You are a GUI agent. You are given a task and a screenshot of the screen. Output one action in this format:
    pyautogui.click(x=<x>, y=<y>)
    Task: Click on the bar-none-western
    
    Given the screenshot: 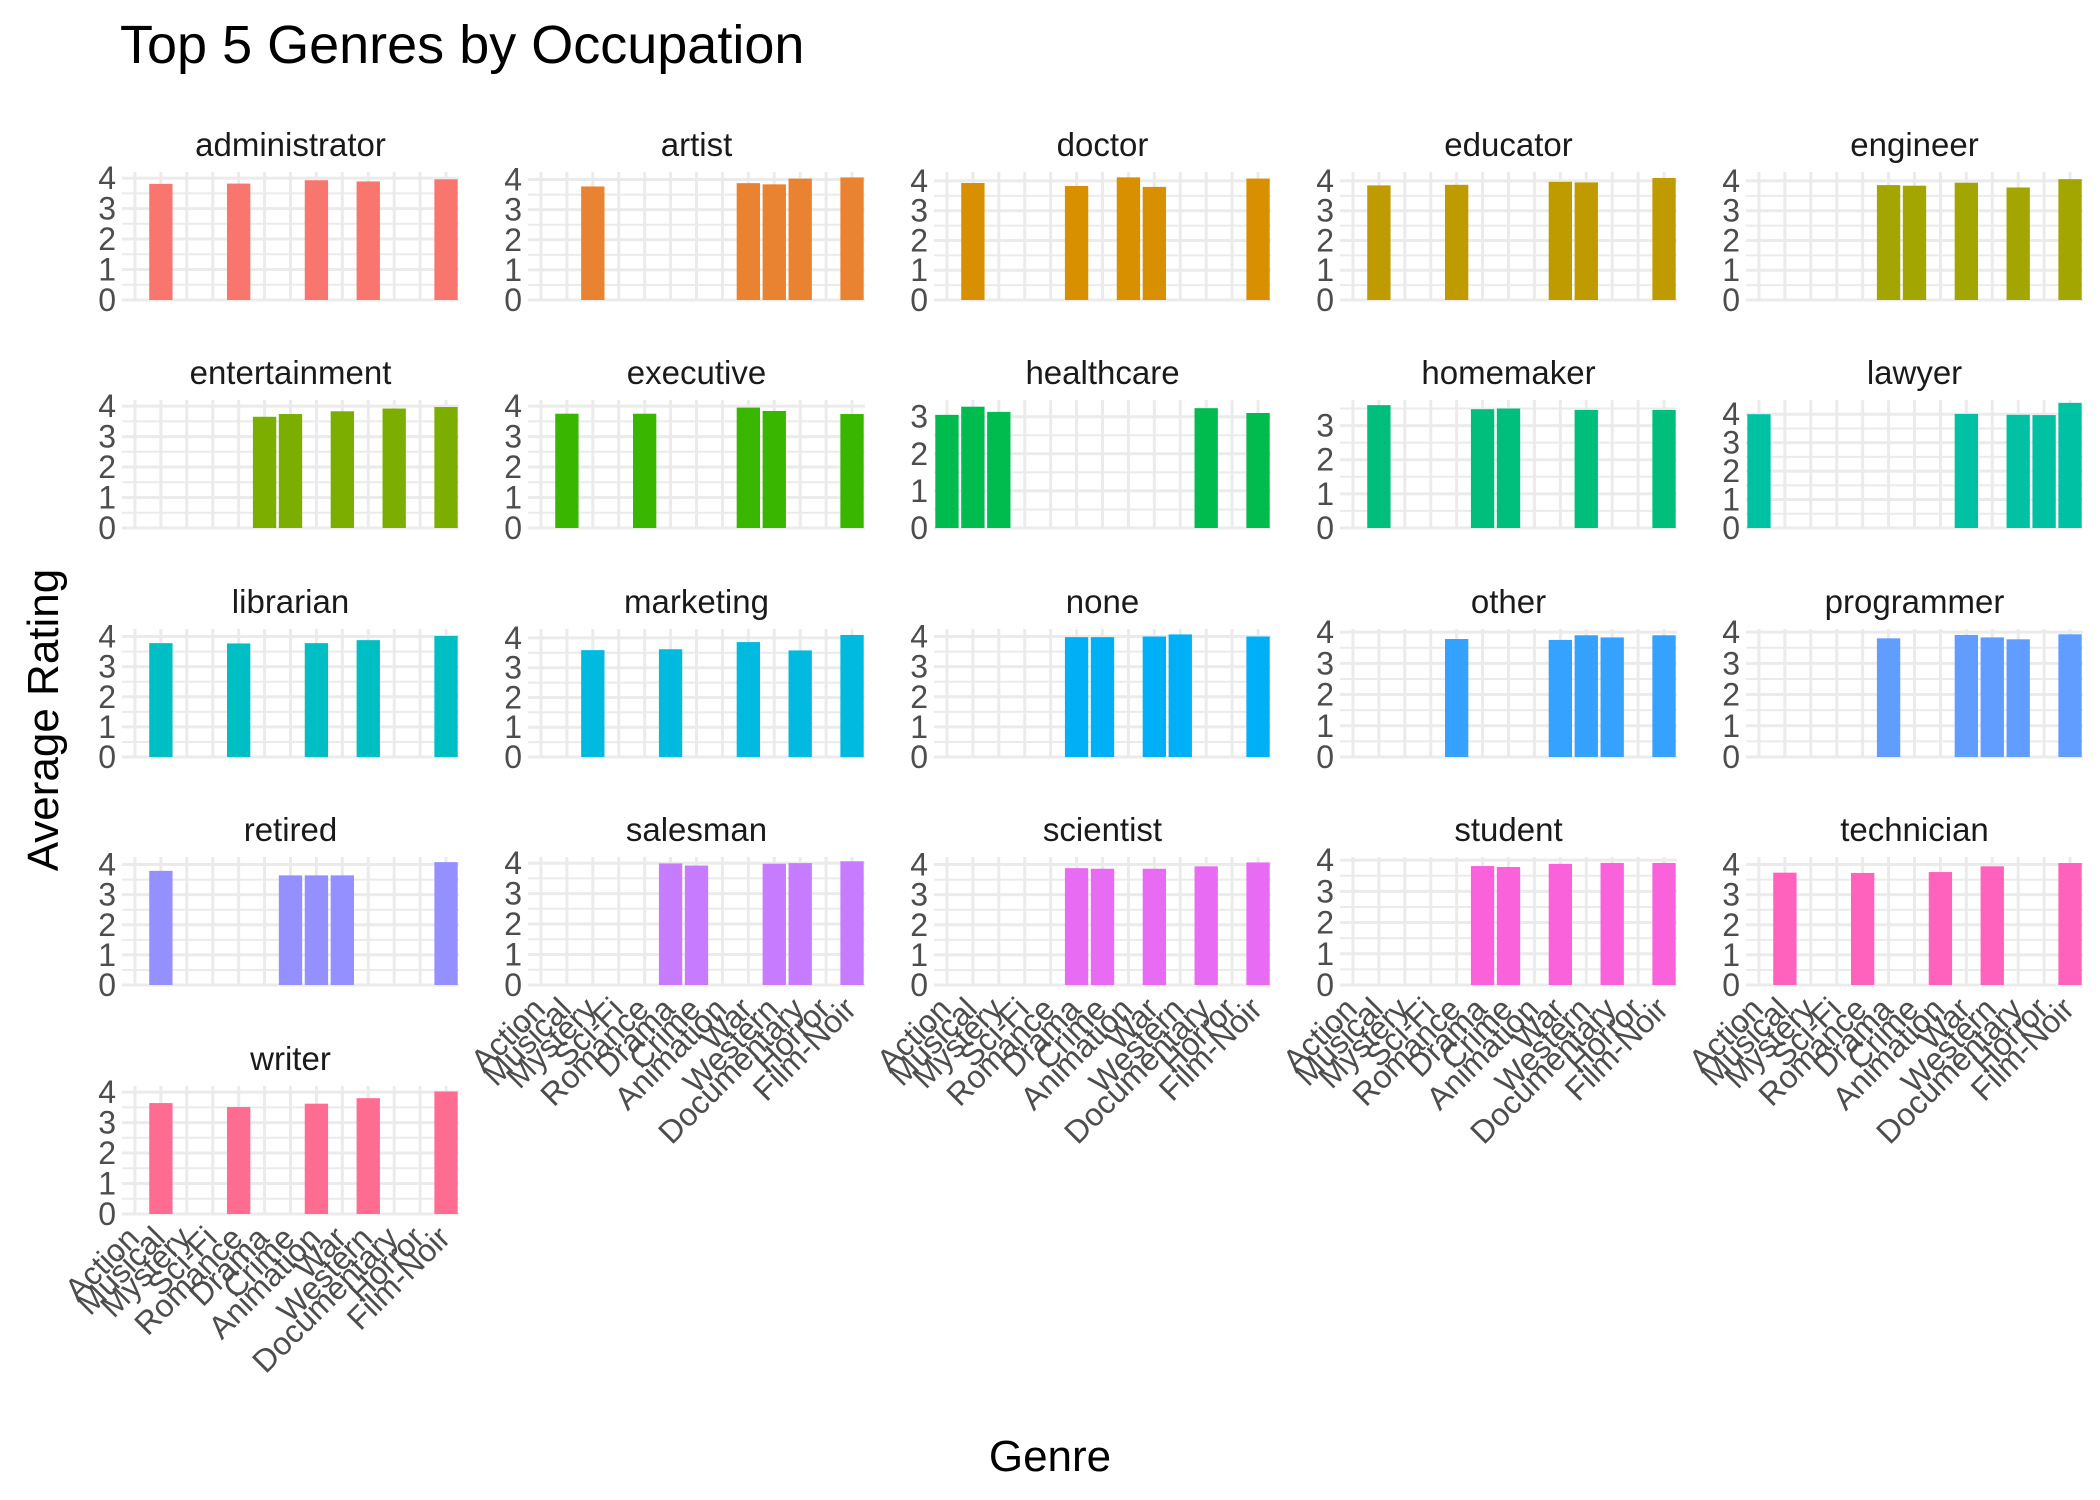 What is the action you would take?
    pyautogui.click(x=1180, y=695)
    